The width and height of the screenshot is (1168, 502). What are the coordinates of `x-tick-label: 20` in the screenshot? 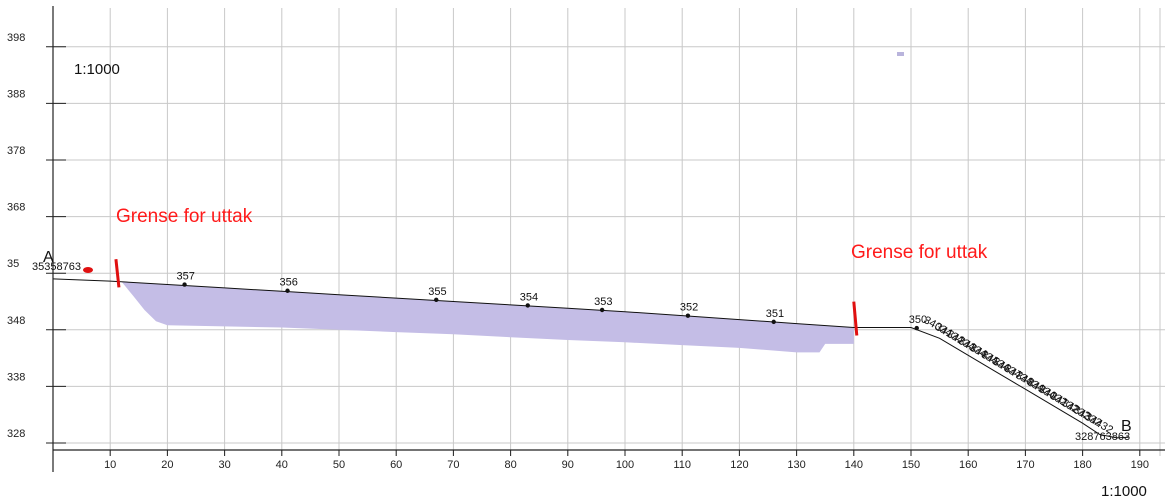 It's located at (167, 465).